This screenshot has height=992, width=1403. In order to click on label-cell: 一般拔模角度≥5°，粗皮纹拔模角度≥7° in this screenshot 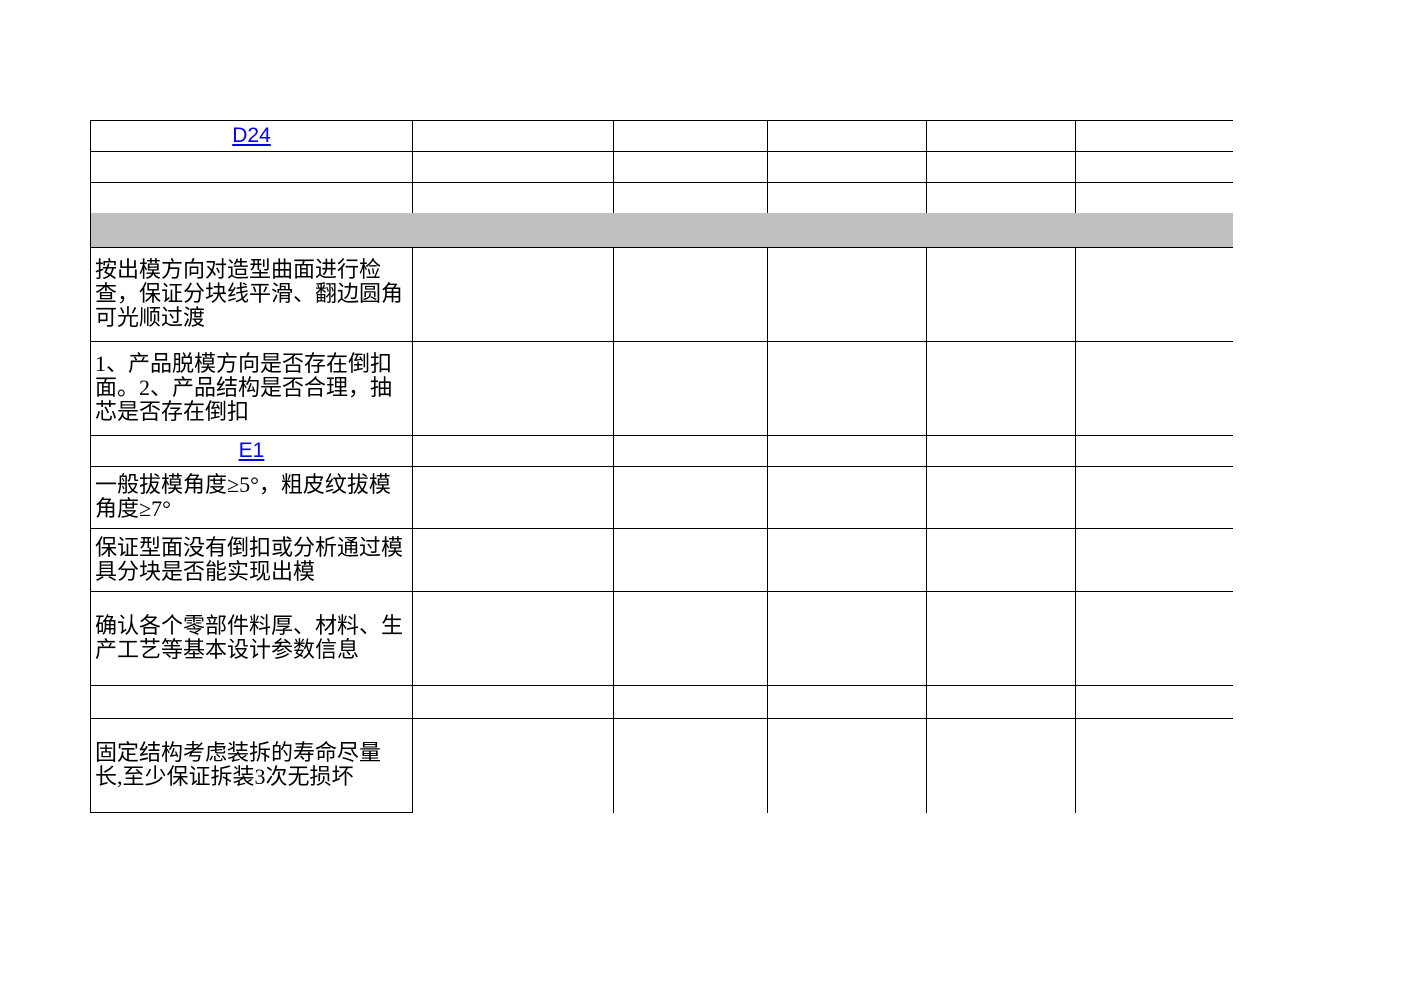, I will do `click(251, 497)`.